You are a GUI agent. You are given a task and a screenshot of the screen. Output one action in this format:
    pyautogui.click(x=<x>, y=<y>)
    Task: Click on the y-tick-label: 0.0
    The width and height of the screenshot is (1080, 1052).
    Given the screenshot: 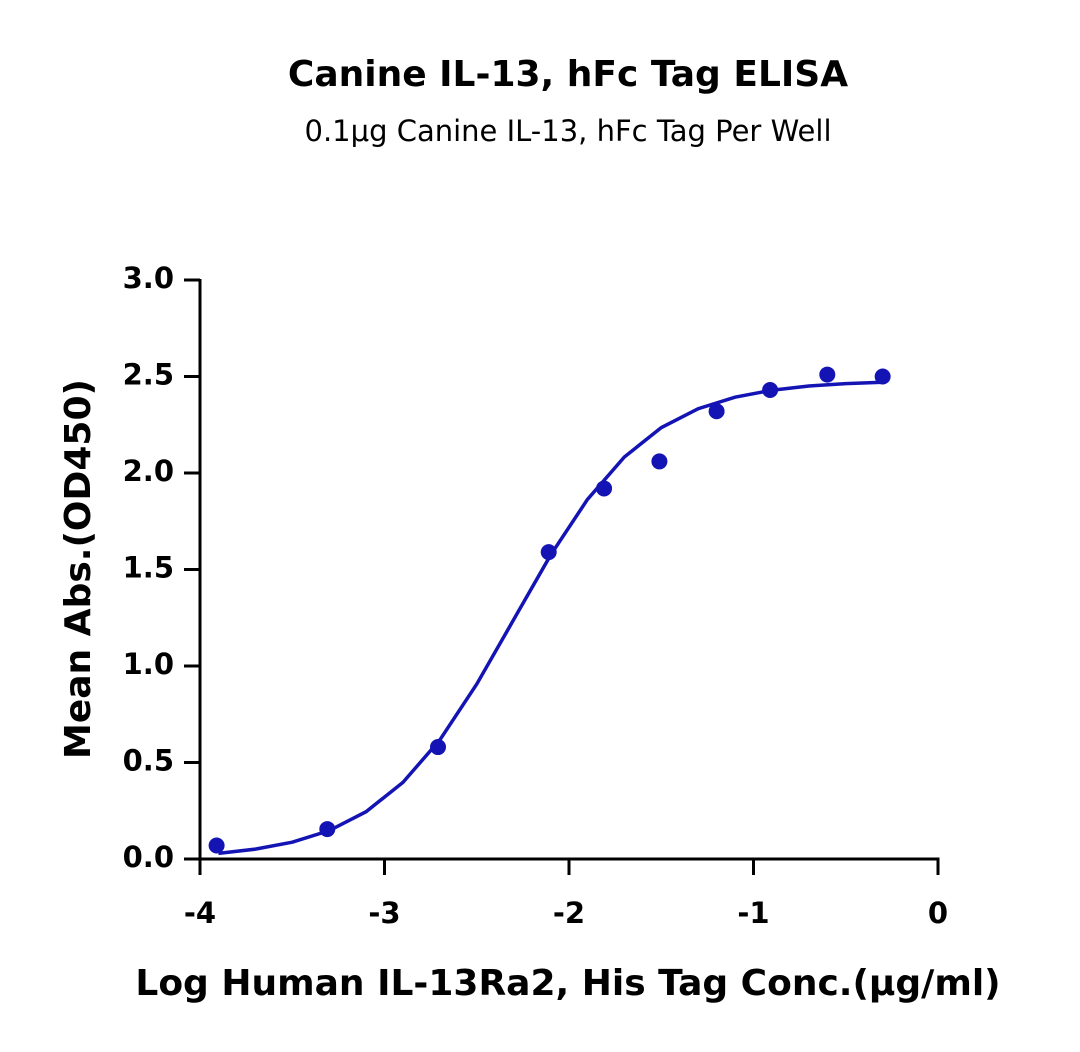 What is the action you would take?
    pyautogui.click(x=148, y=857)
    